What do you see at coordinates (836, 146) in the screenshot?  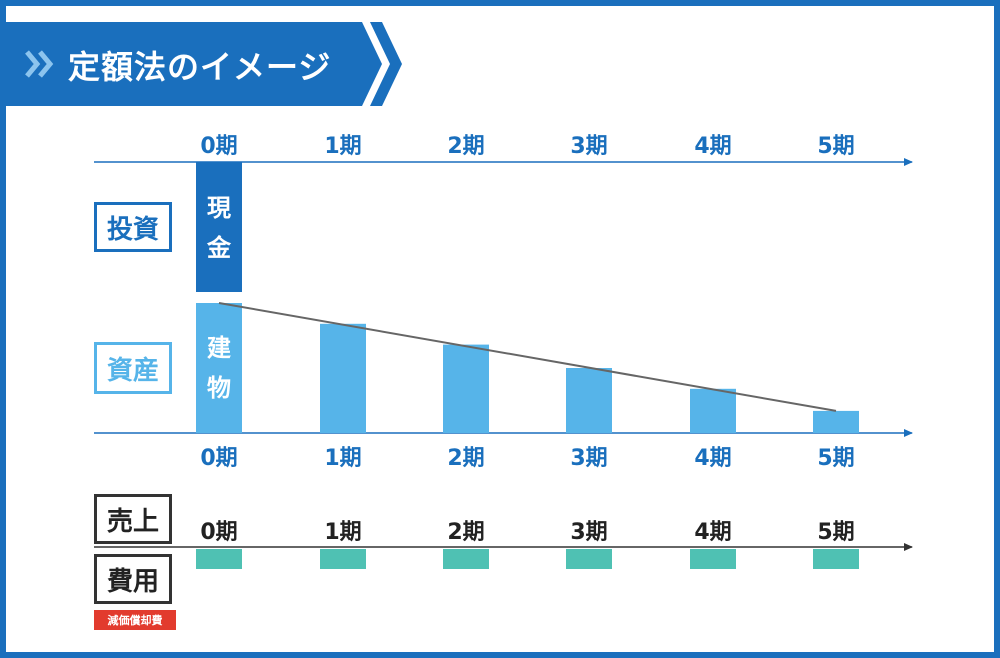 I see `period-label-top: 5期` at bounding box center [836, 146].